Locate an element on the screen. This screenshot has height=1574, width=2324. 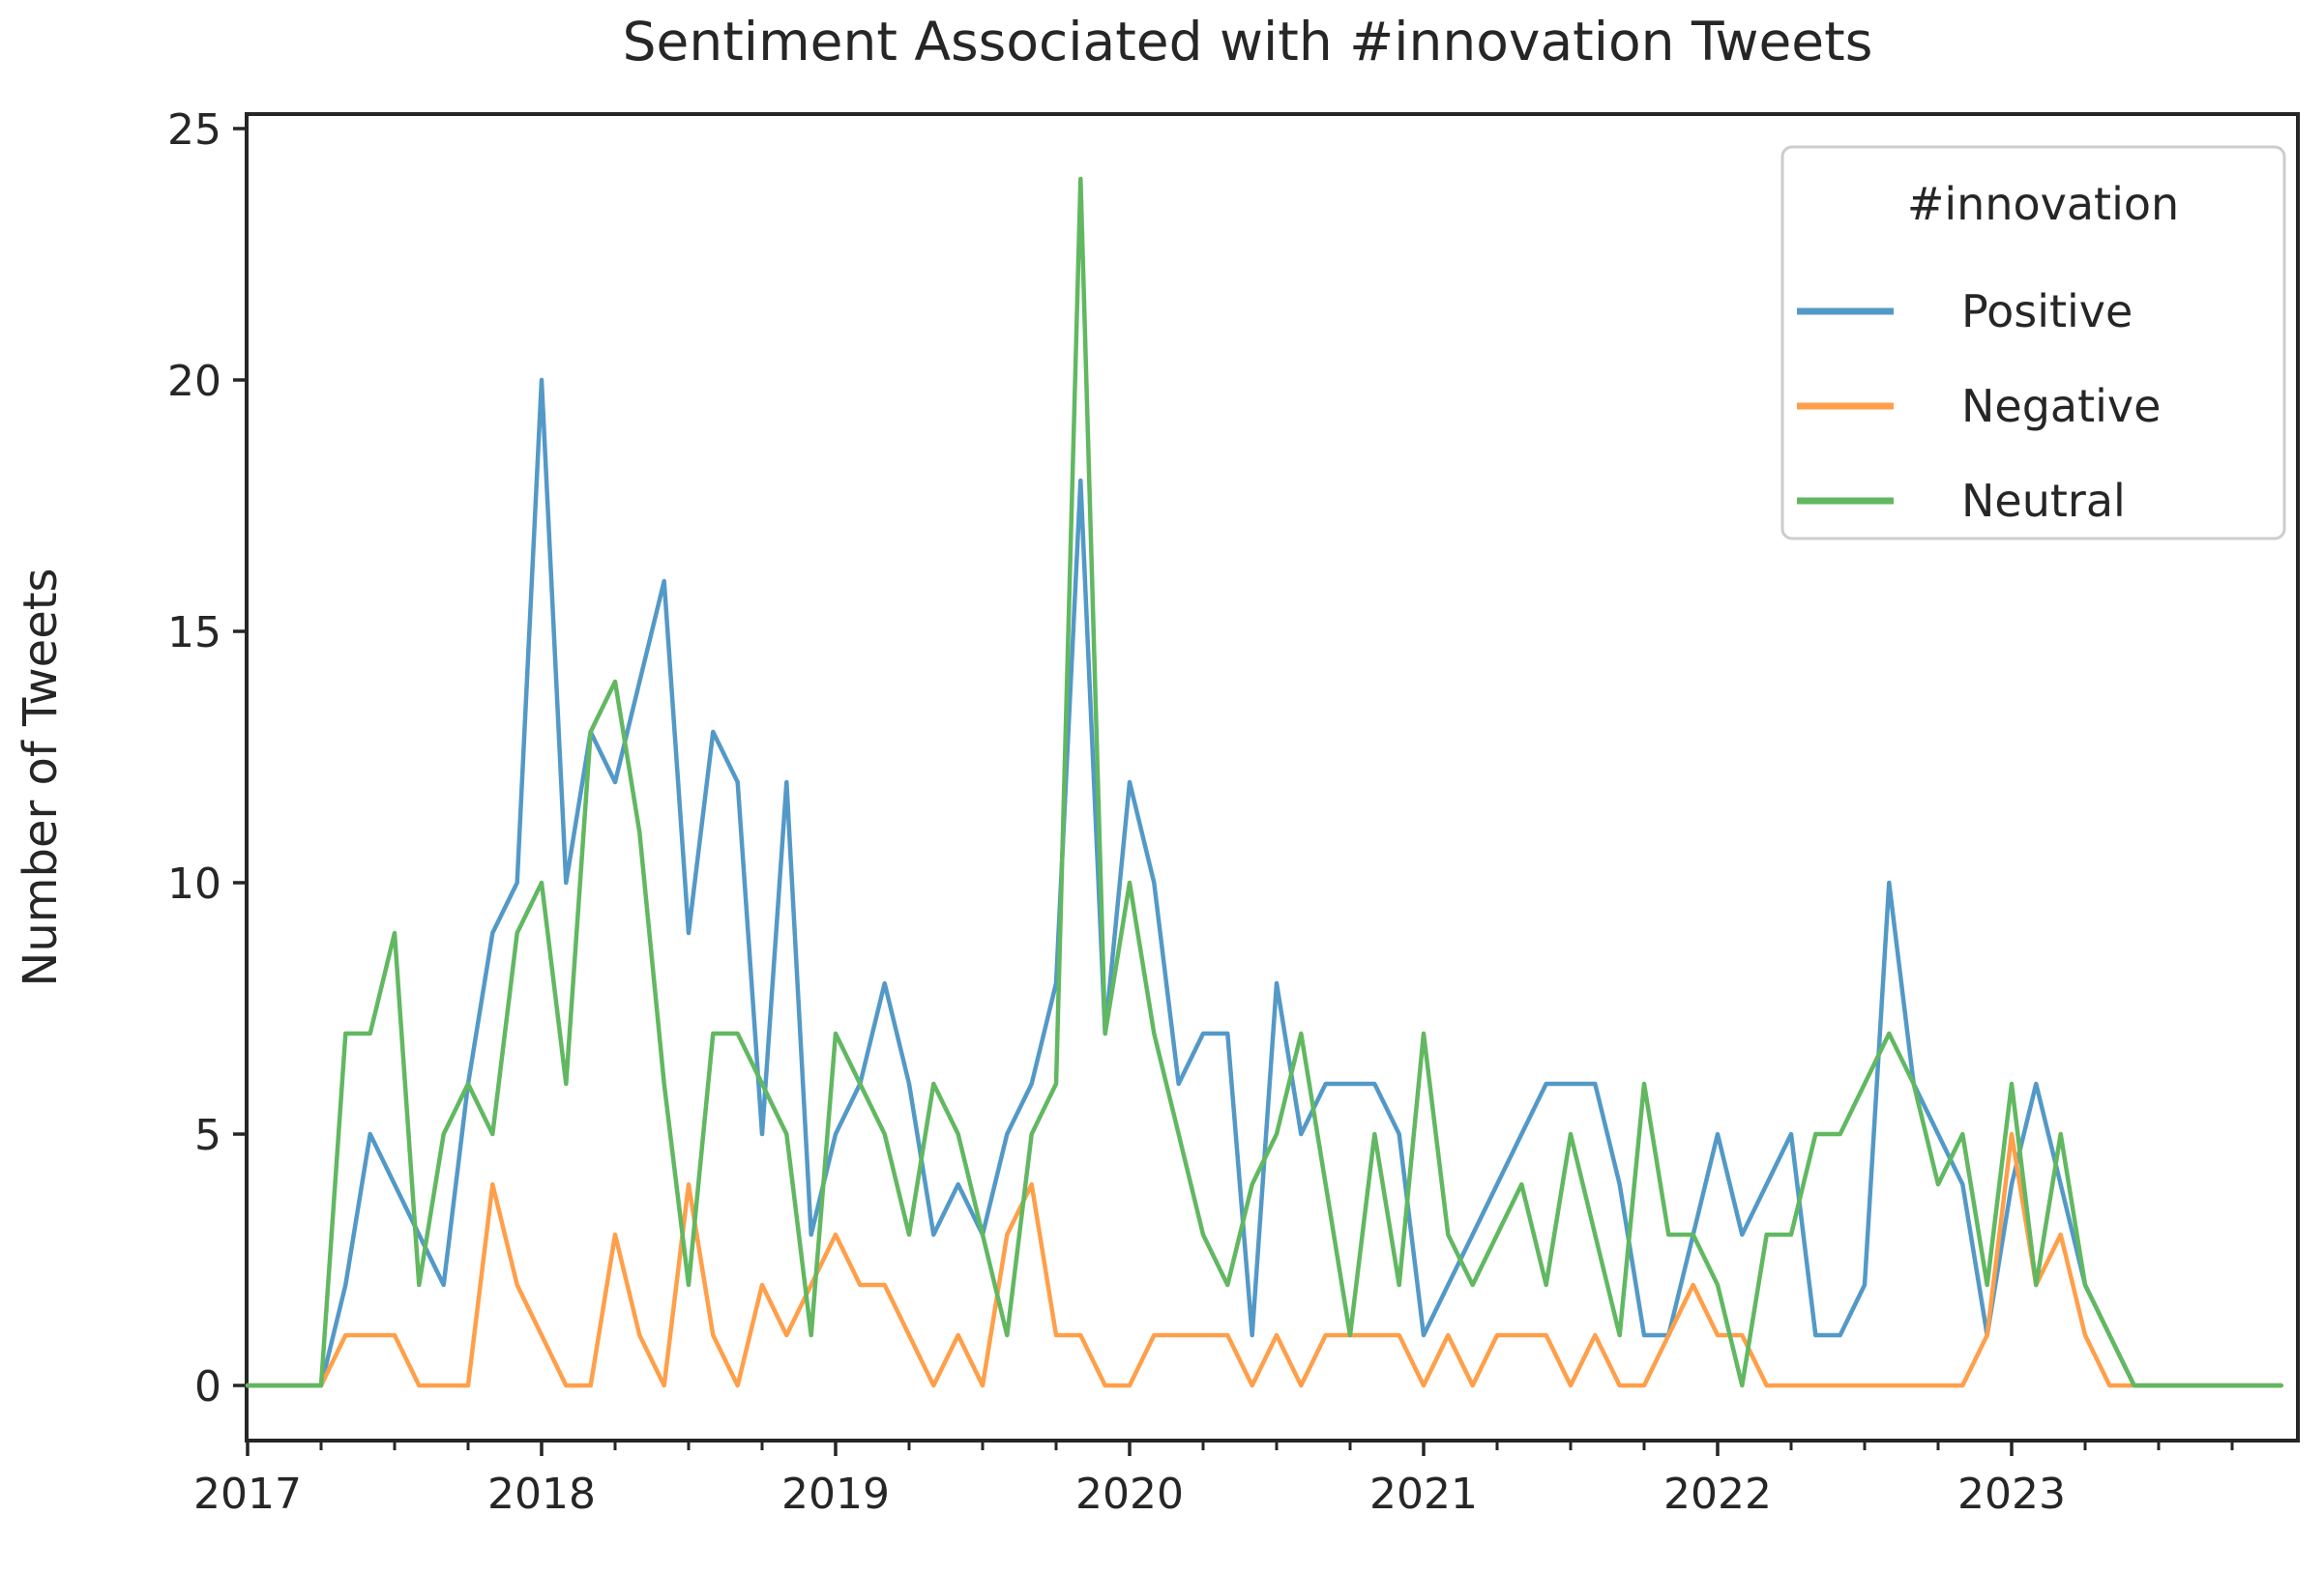
x-tick-label: 2022 is located at coordinates (1717, 1494).